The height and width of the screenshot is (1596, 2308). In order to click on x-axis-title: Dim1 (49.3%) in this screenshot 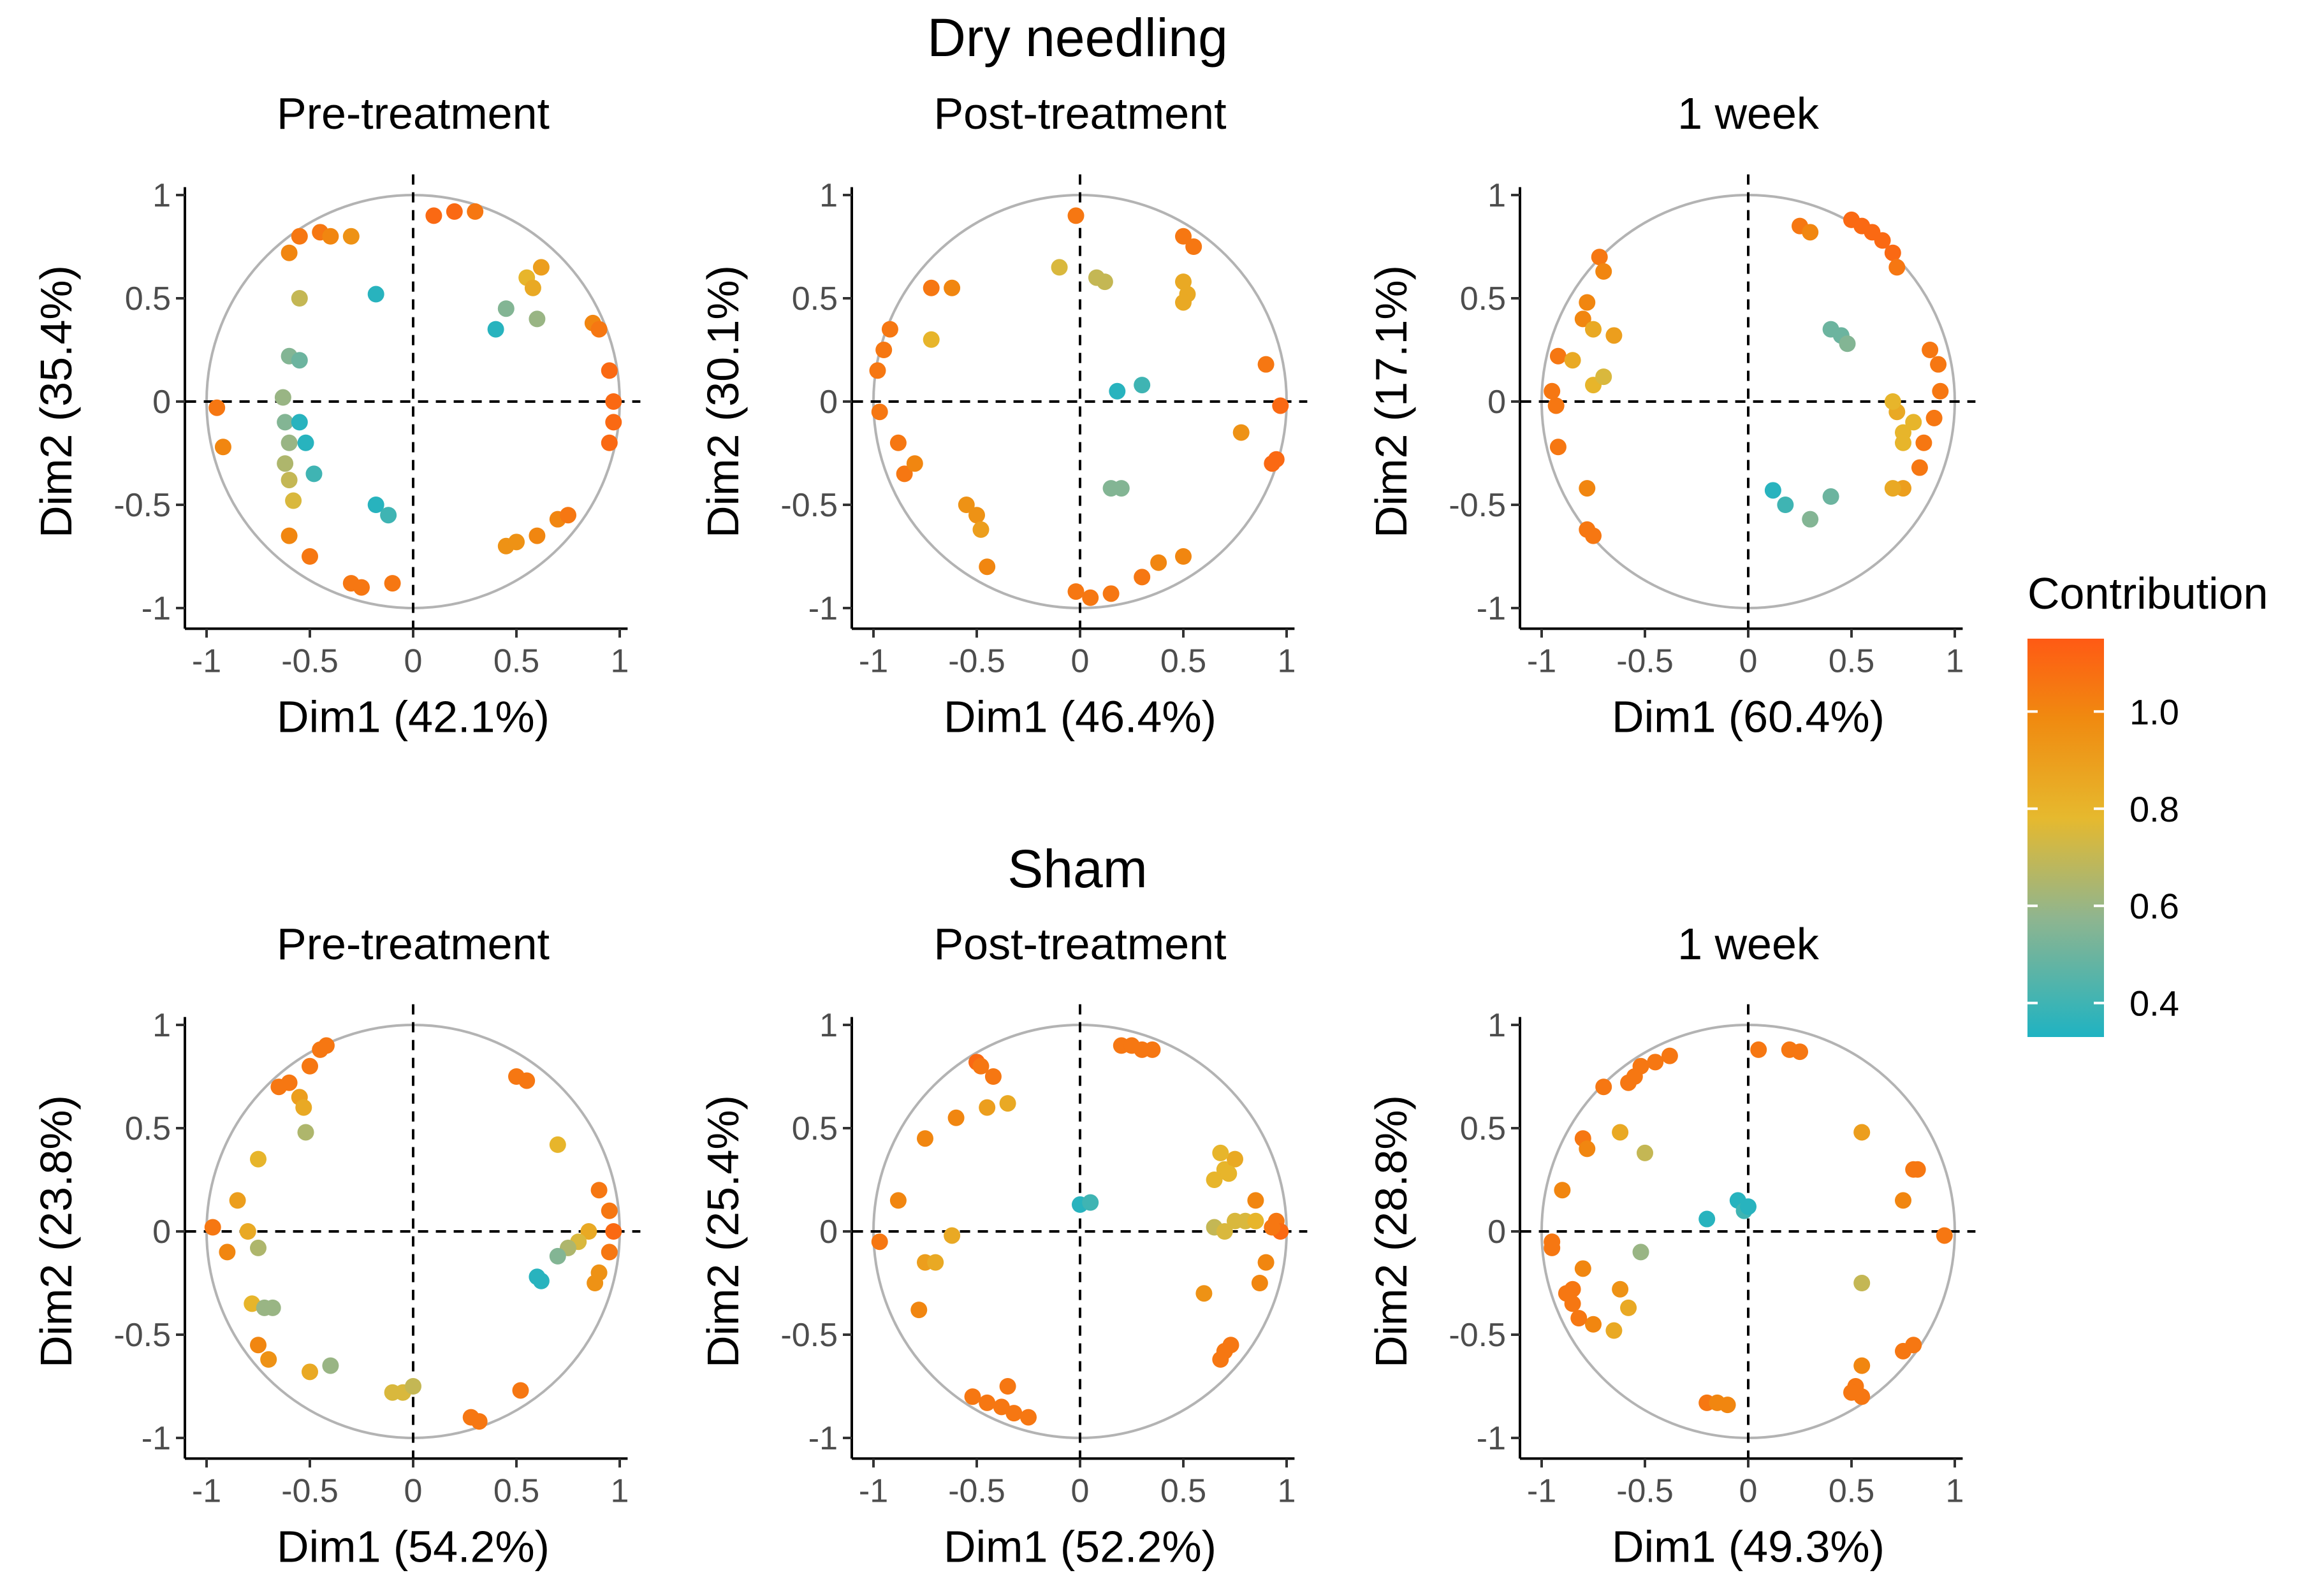, I will do `click(1748, 1546)`.